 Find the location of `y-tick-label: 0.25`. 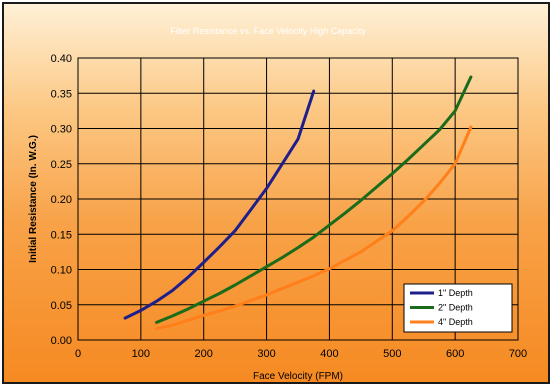

y-tick-label: 0.25 is located at coordinates (61, 165).